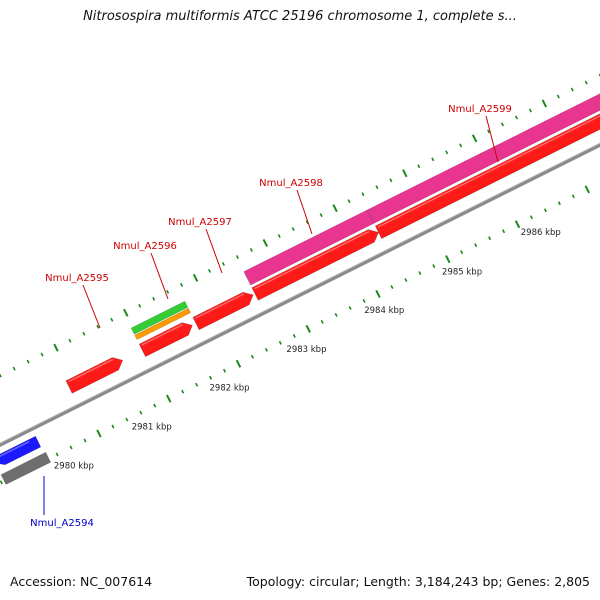  What do you see at coordinates (200, 222) in the screenshot?
I see `gene-label-nmul-a2597: Nmul_A2597` at bounding box center [200, 222].